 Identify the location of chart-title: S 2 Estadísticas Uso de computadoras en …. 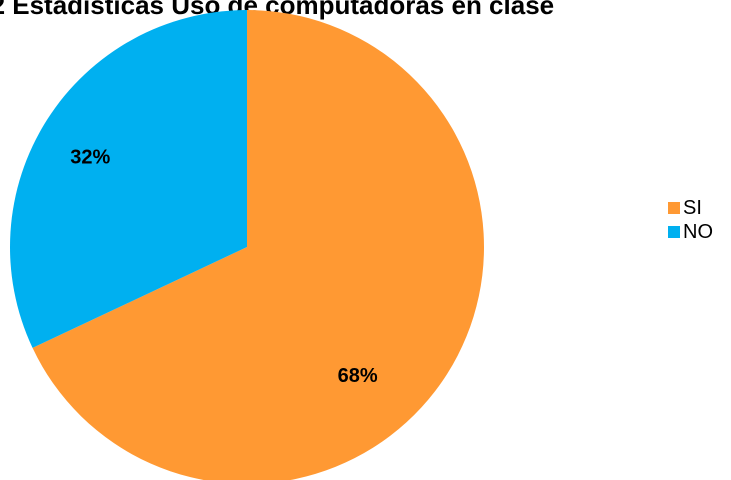
(277, 10).